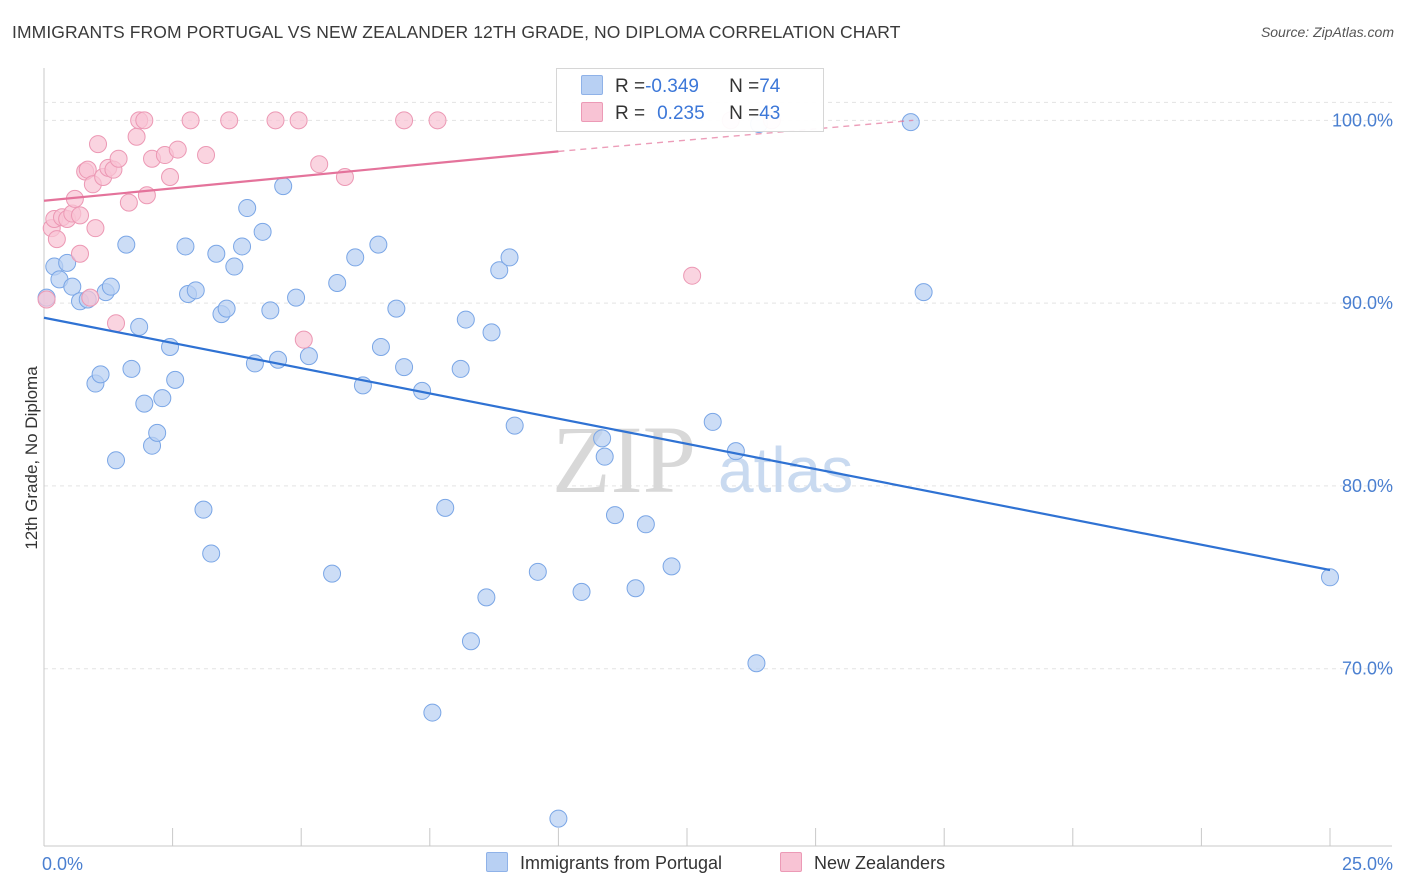 This screenshot has height=892, width=1406. Describe the element at coordinates (301, 176) in the screenshot. I see `trend-line-new-zealanders` at that location.